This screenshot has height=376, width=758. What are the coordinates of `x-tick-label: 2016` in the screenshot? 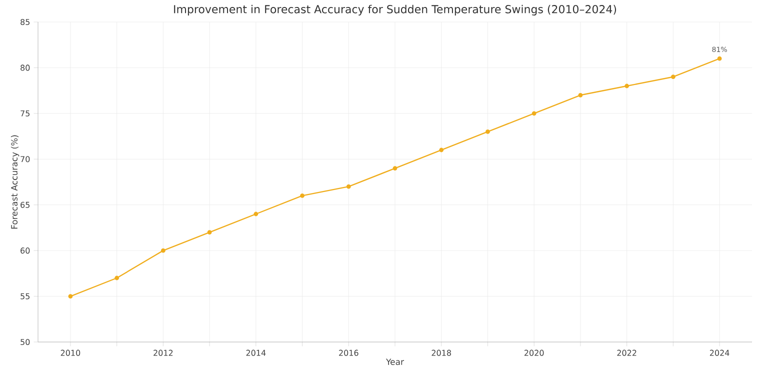 It's located at (348, 353).